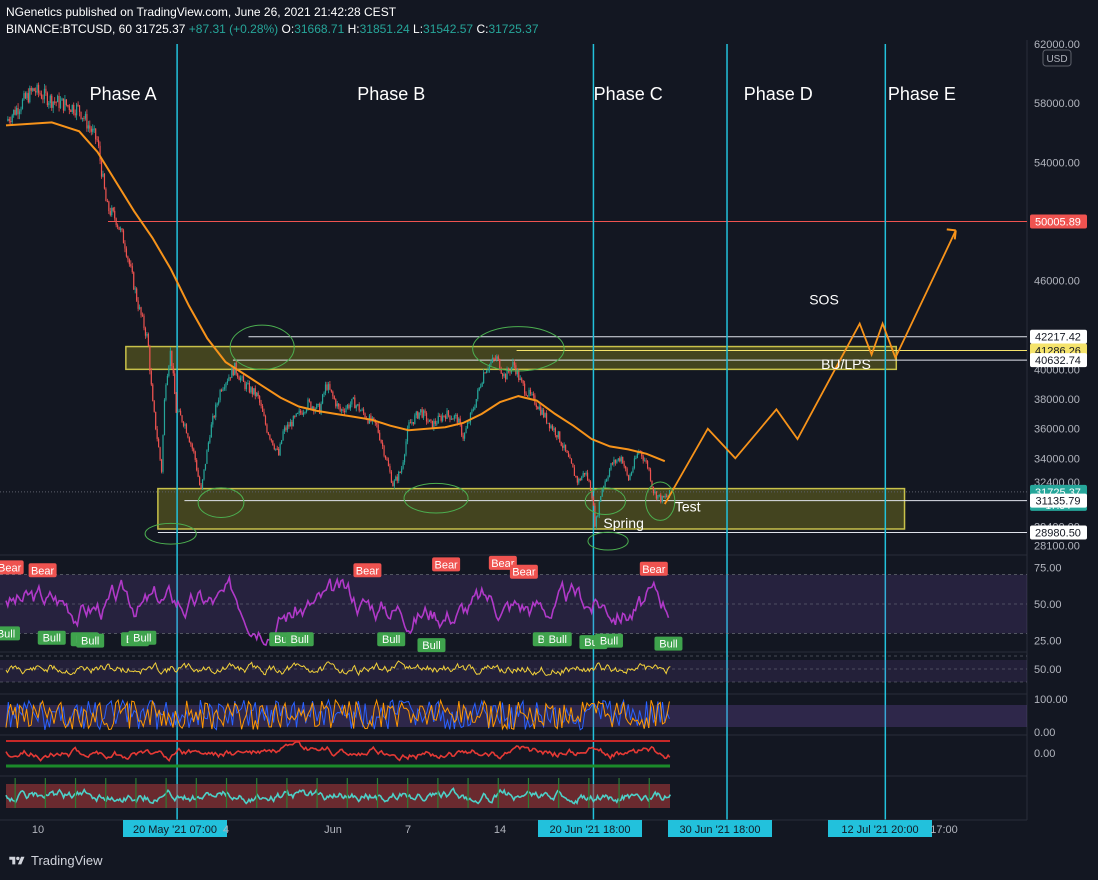 The height and width of the screenshot is (880, 1098). What do you see at coordinates (623, 523) in the screenshot?
I see `annotation-spring: Spring` at bounding box center [623, 523].